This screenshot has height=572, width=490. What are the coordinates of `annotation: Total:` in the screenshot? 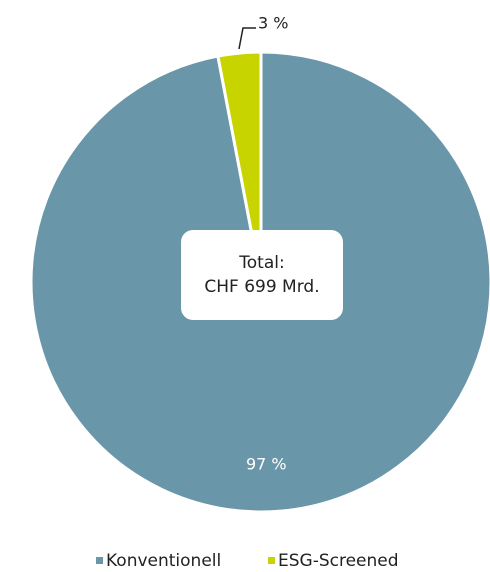 It's located at (261, 263).